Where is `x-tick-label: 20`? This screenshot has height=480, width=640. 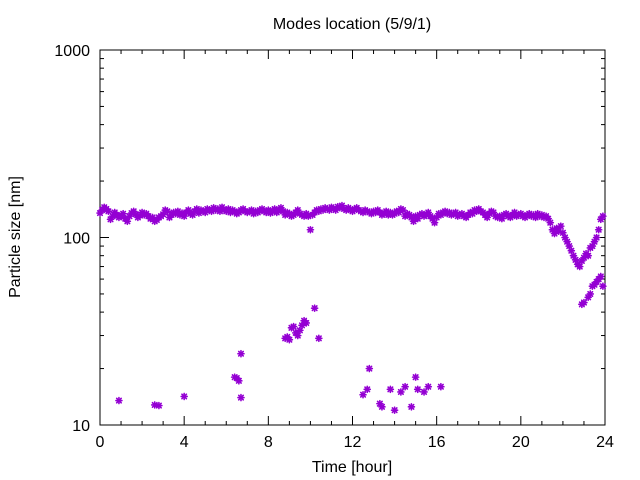
x-tick-label: 20 is located at coordinates (521, 442).